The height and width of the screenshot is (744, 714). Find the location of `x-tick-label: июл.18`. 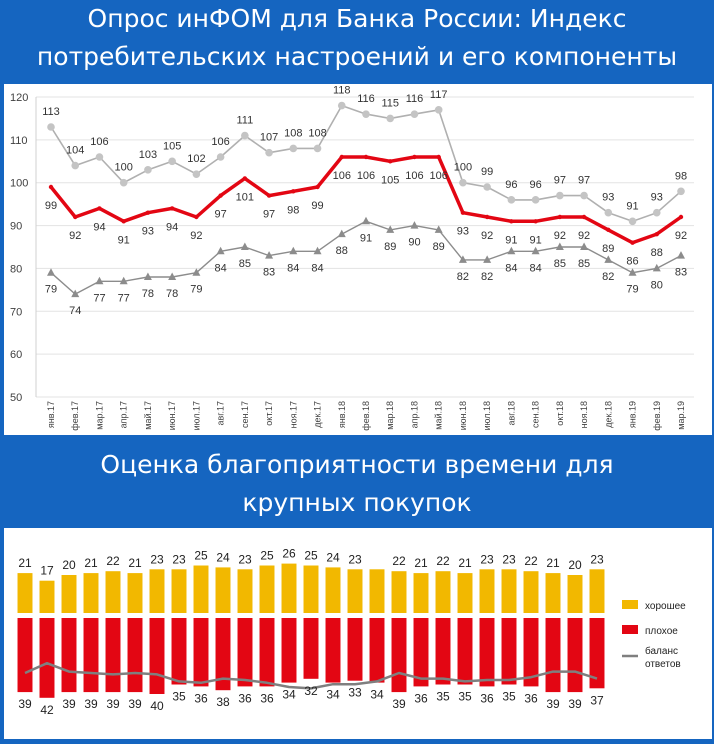

x-tick-label: июл.18 is located at coordinates (487, 415).